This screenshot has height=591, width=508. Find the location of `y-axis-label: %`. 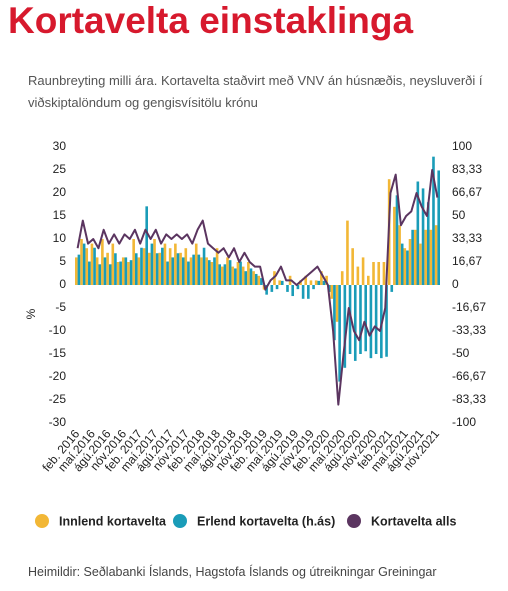

y-axis-label: % is located at coordinates (31, 313).